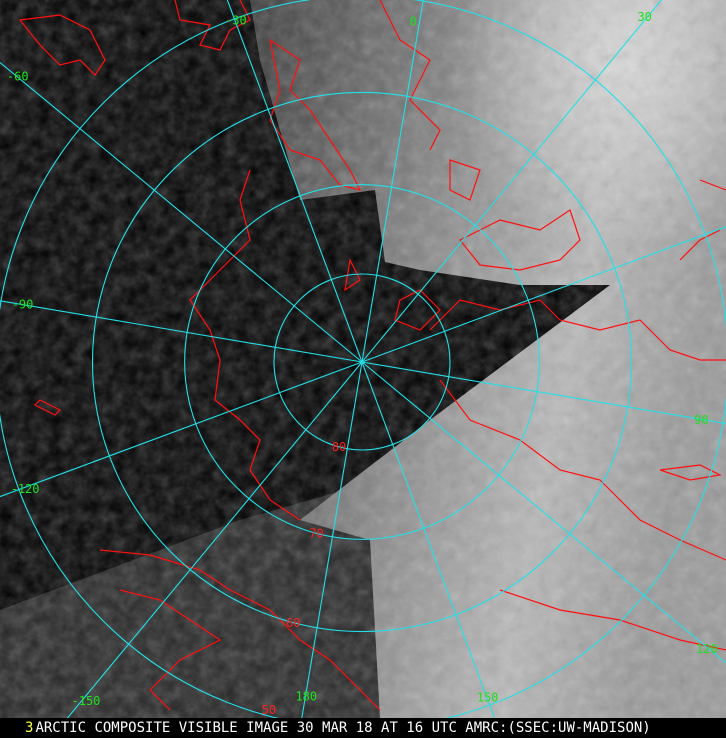  What do you see at coordinates (413, 22) in the screenshot?
I see `longitude-label-0: 0` at bounding box center [413, 22].